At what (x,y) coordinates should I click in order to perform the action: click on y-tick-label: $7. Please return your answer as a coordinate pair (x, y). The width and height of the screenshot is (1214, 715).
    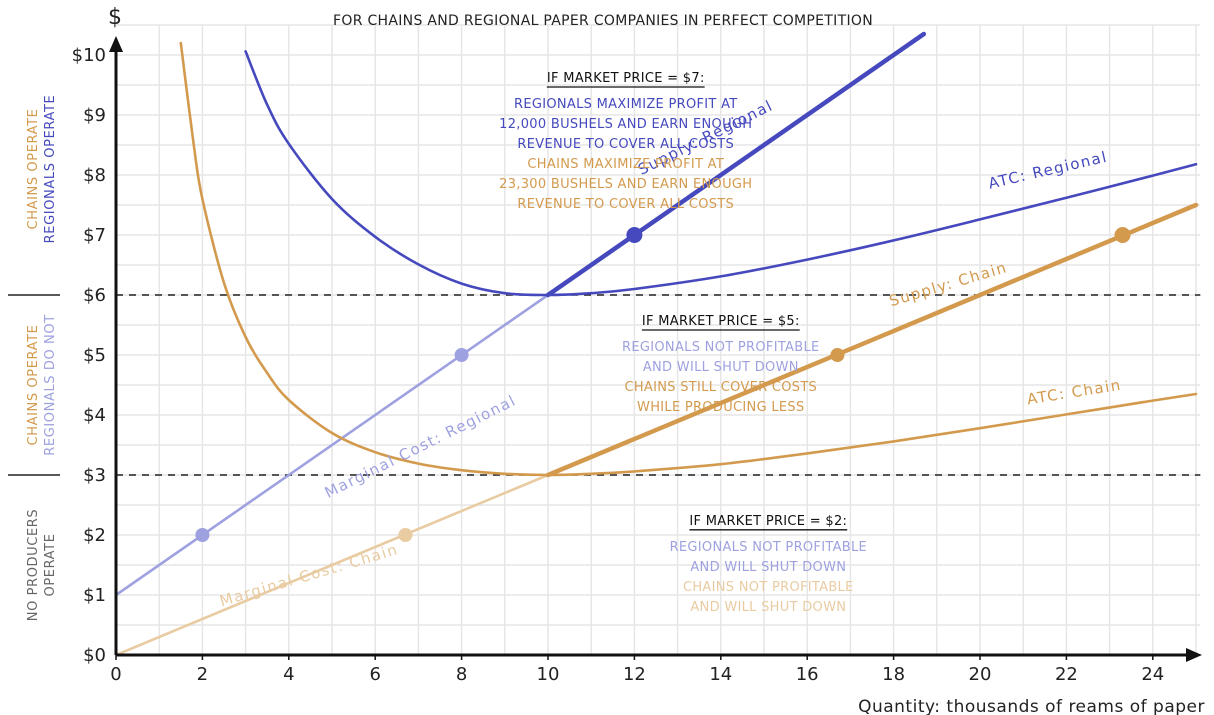
    Looking at the image, I should click on (94, 235).